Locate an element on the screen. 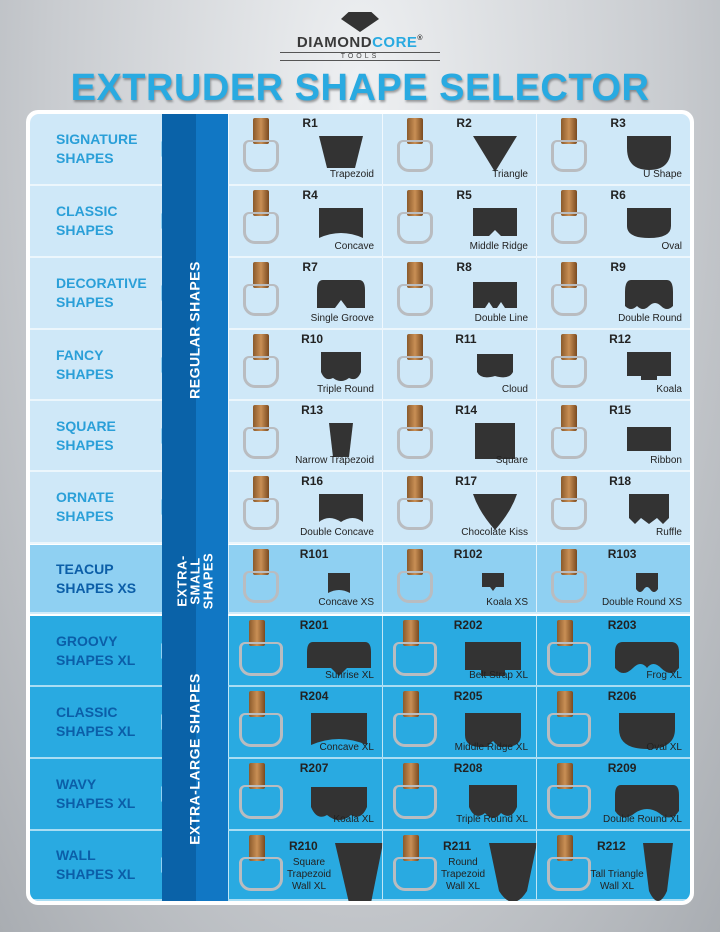 The image size is (720, 932). shape-name: Trapezoid is located at coordinates (351, 174).